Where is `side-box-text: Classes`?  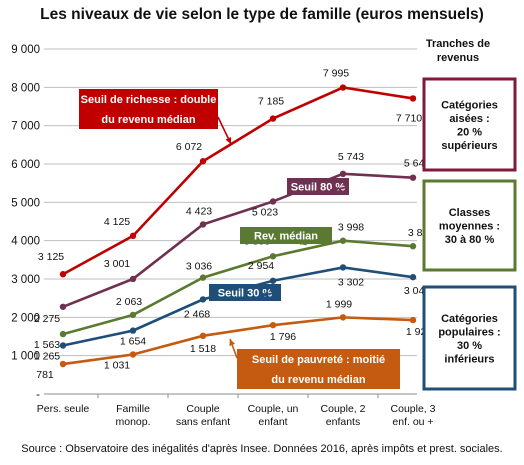
side-box-text: Classes is located at coordinates (470, 213).